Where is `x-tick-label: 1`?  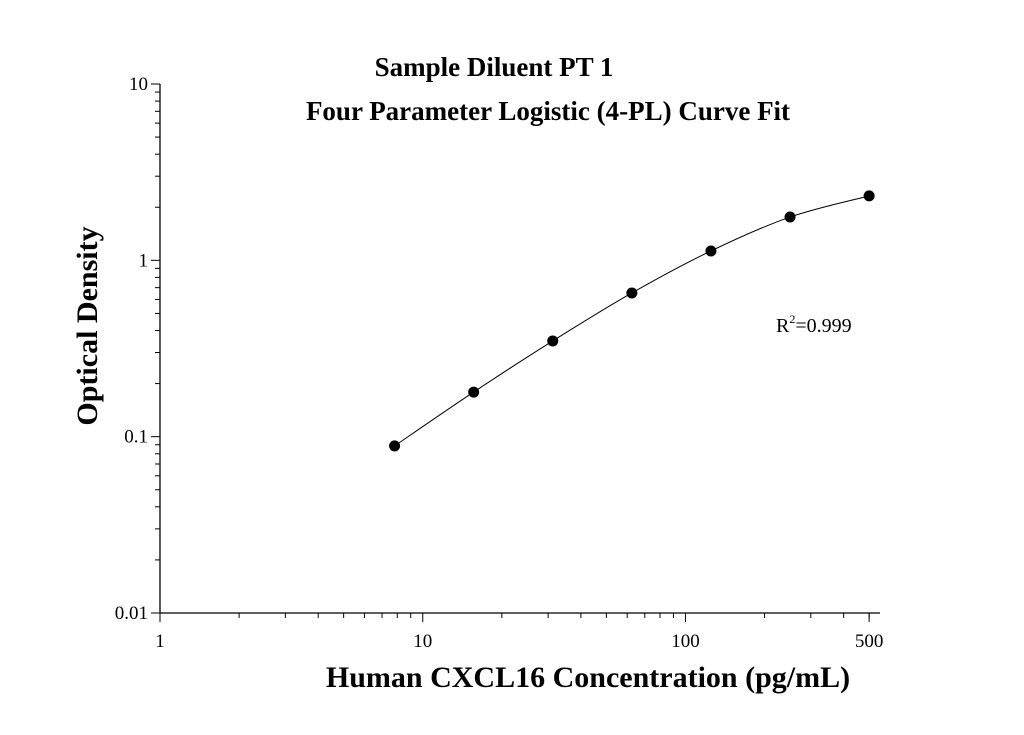 x-tick-label: 1 is located at coordinates (160, 641).